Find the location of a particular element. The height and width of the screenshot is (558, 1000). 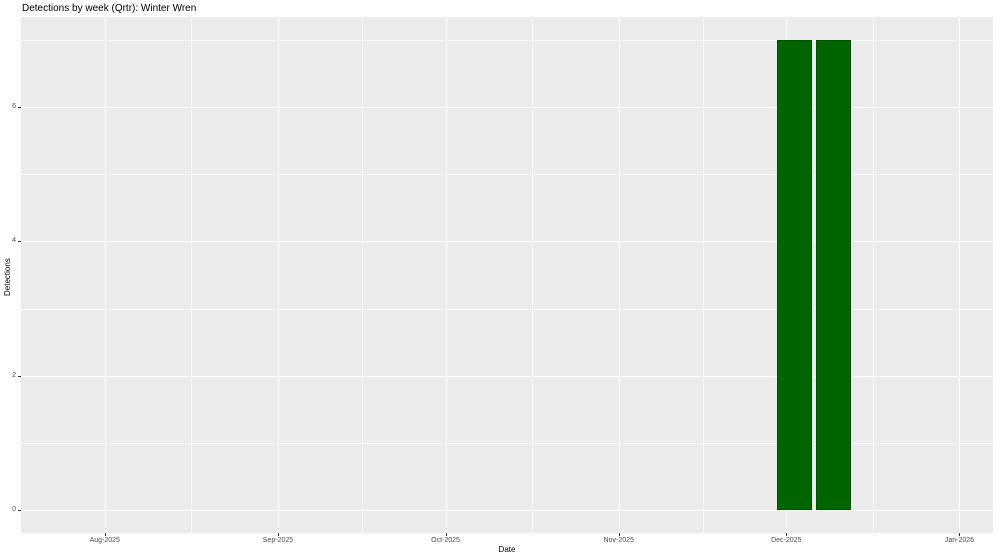

x-tick-label: Aug-2025 is located at coordinates (104, 540).